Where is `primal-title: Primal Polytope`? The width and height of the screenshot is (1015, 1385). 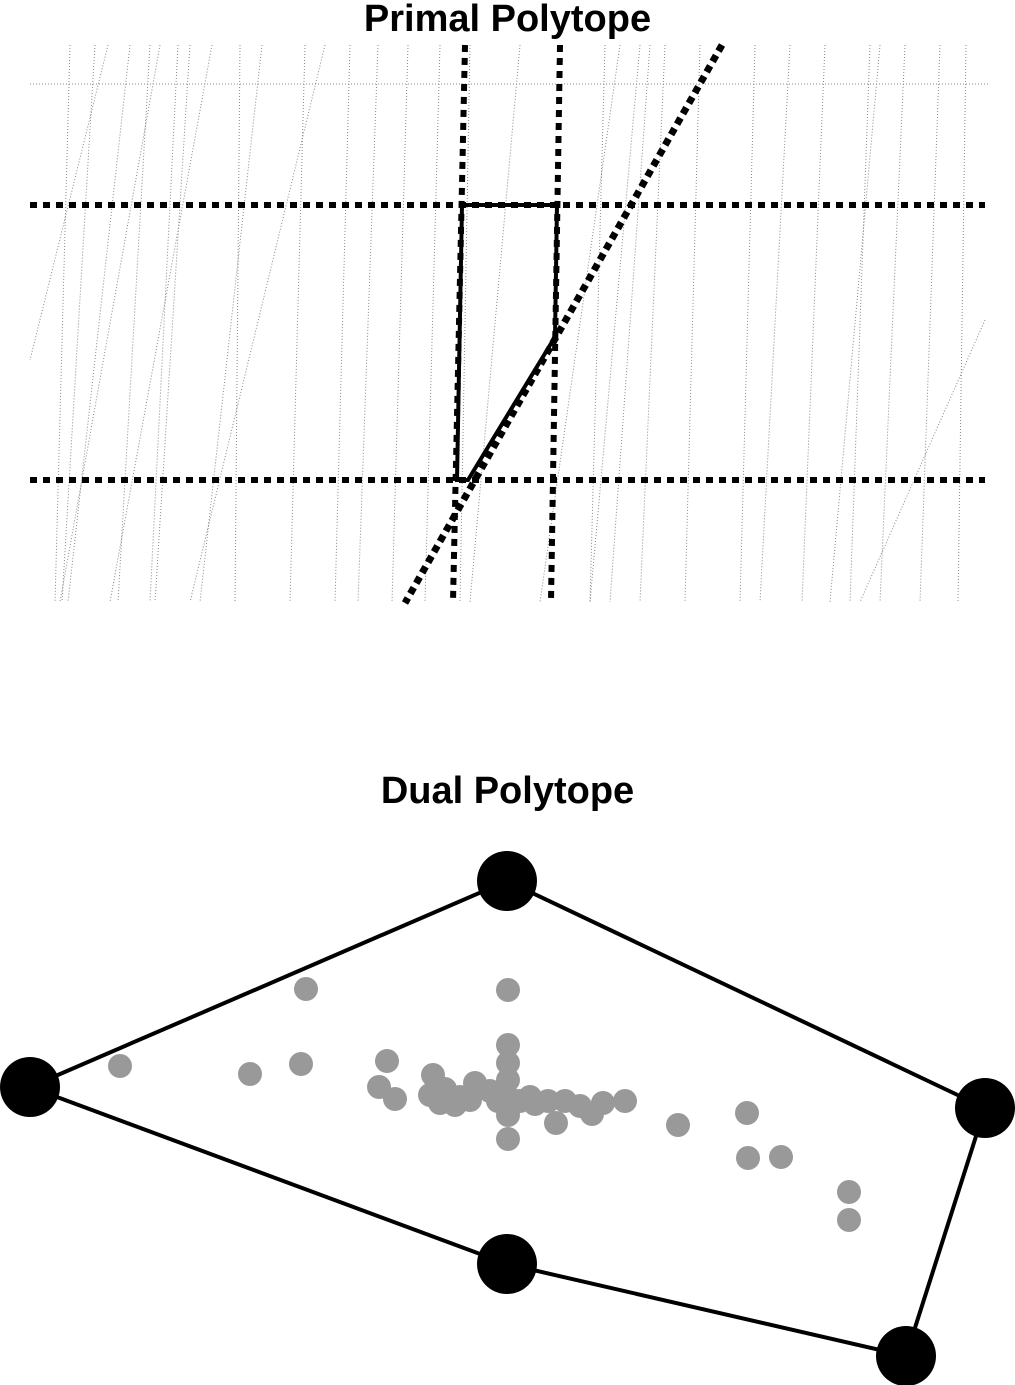 primal-title: Primal Polytope is located at coordinates (507, 20).